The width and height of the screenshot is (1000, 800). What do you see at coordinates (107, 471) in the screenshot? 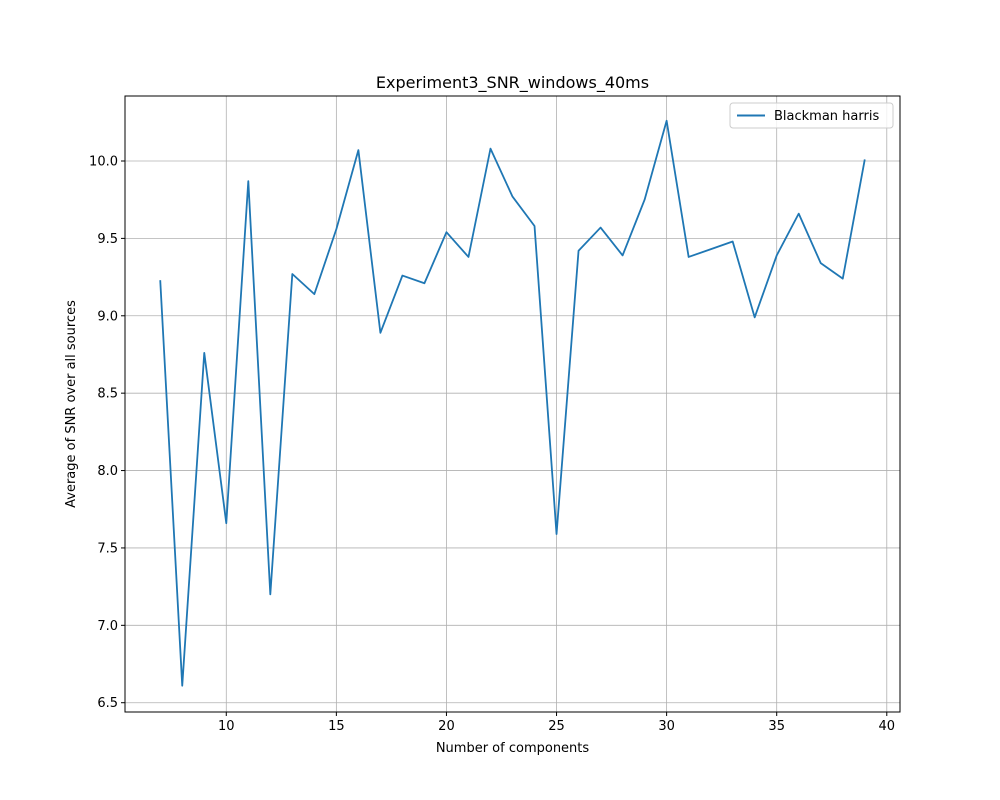
I see `y-tick-label: 8.0` at bounding box center [107, 471].